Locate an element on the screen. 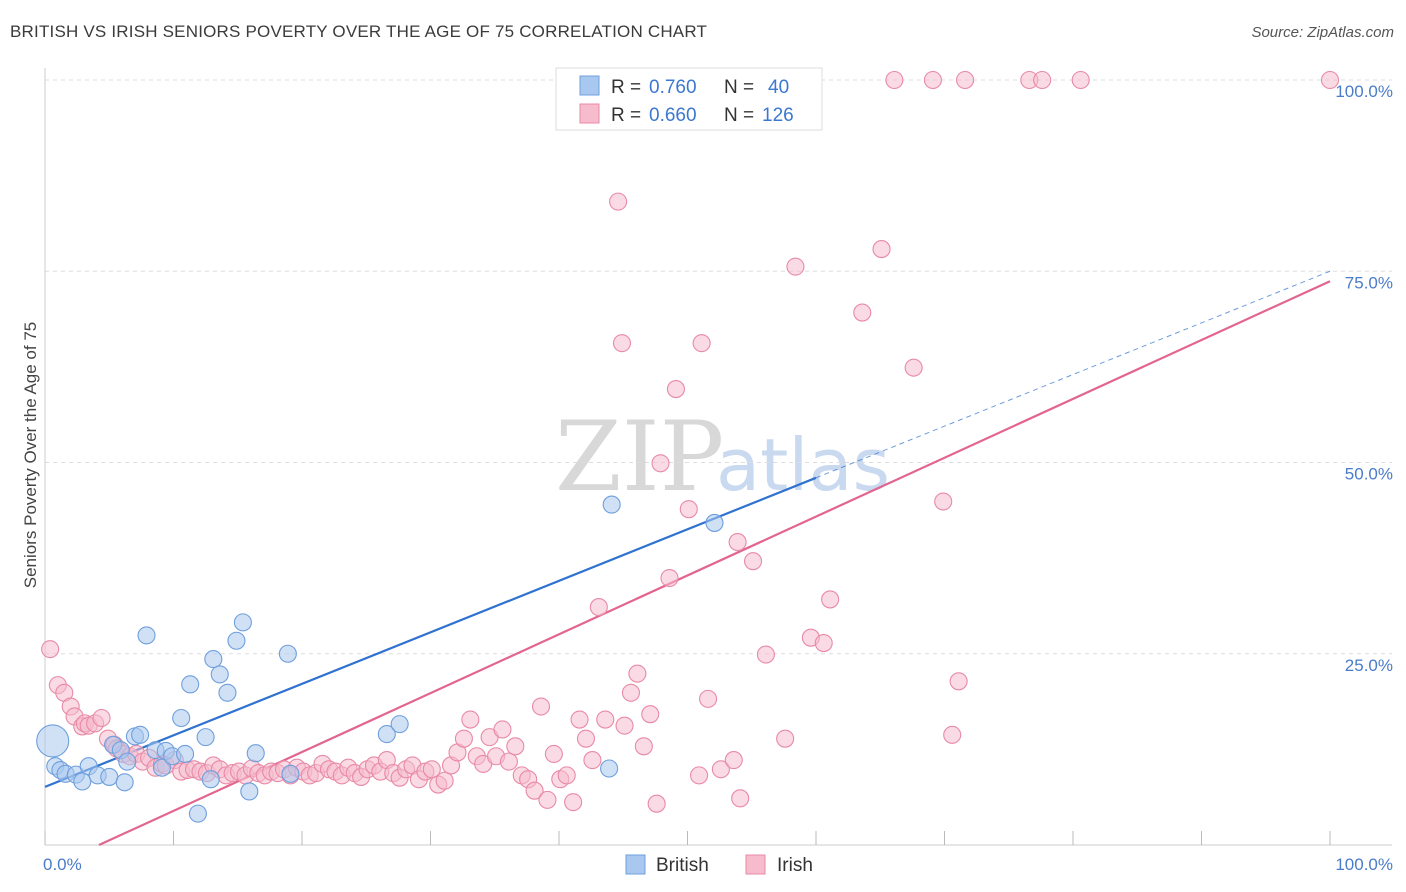  legend-r-value-irish: 0.660 is located at coordinates (673, 115).